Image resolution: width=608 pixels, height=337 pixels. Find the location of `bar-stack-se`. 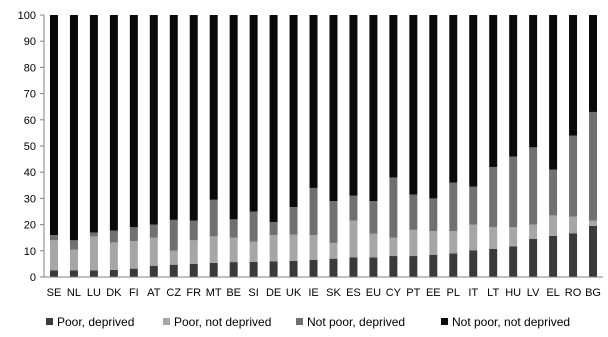

bar-stack-se is located at coordinates (53, 146).